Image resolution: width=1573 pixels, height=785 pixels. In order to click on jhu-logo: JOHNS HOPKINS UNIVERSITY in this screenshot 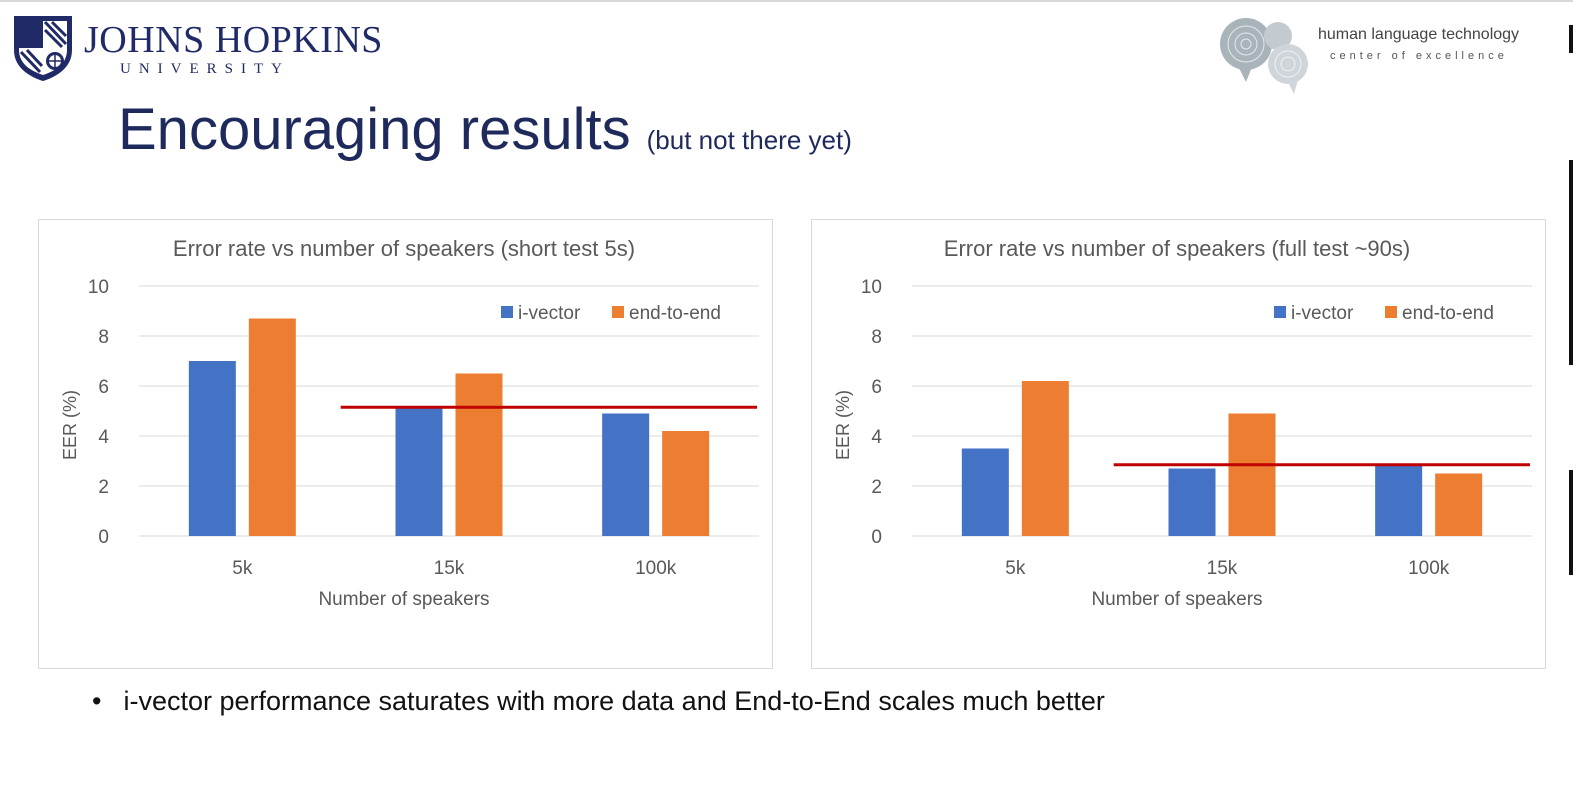, I will do `click(197, 49)`.